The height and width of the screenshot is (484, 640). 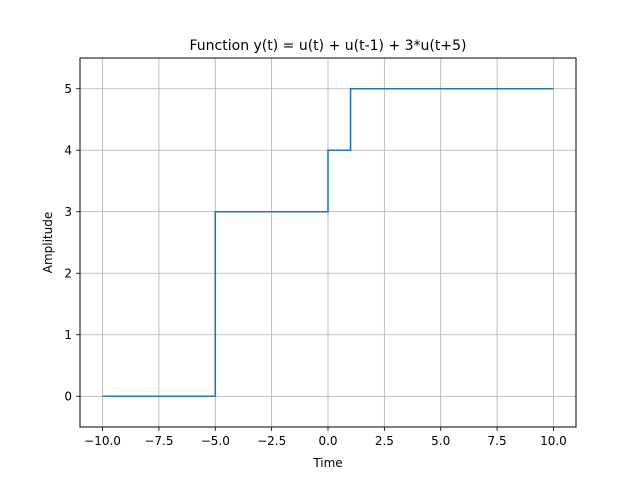 What do you see at coordinates (68, 273) in the screenshot?
I see `y-tick-label: 2` at bounding box center [68, 273].